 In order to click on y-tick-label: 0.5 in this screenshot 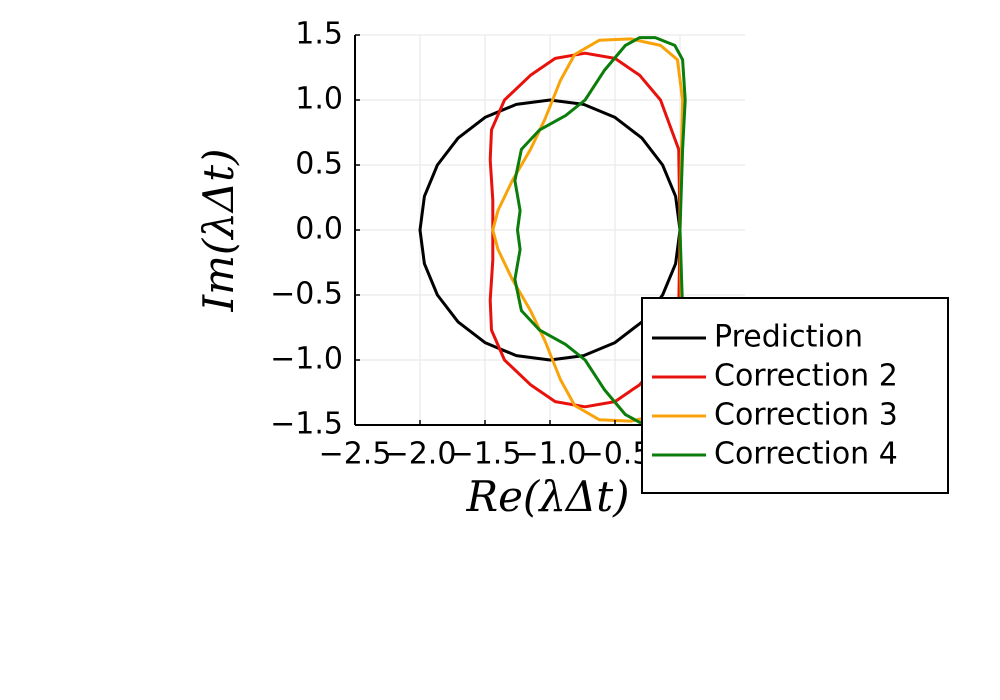, I will do `click(319, 164)`.